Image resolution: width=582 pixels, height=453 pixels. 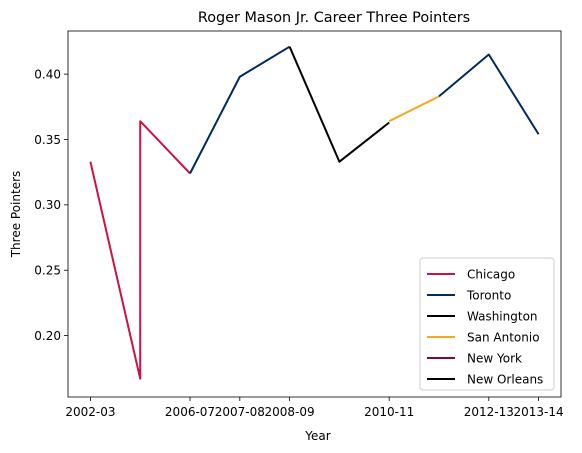 I want to click on y-tick-label: 0.20, so click(x=47, y=336).